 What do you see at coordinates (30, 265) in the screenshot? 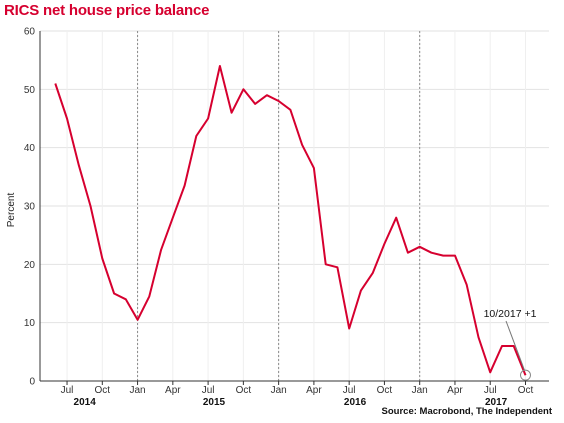
I see `y-tick-label: 20` at bounding box center [30, 265].